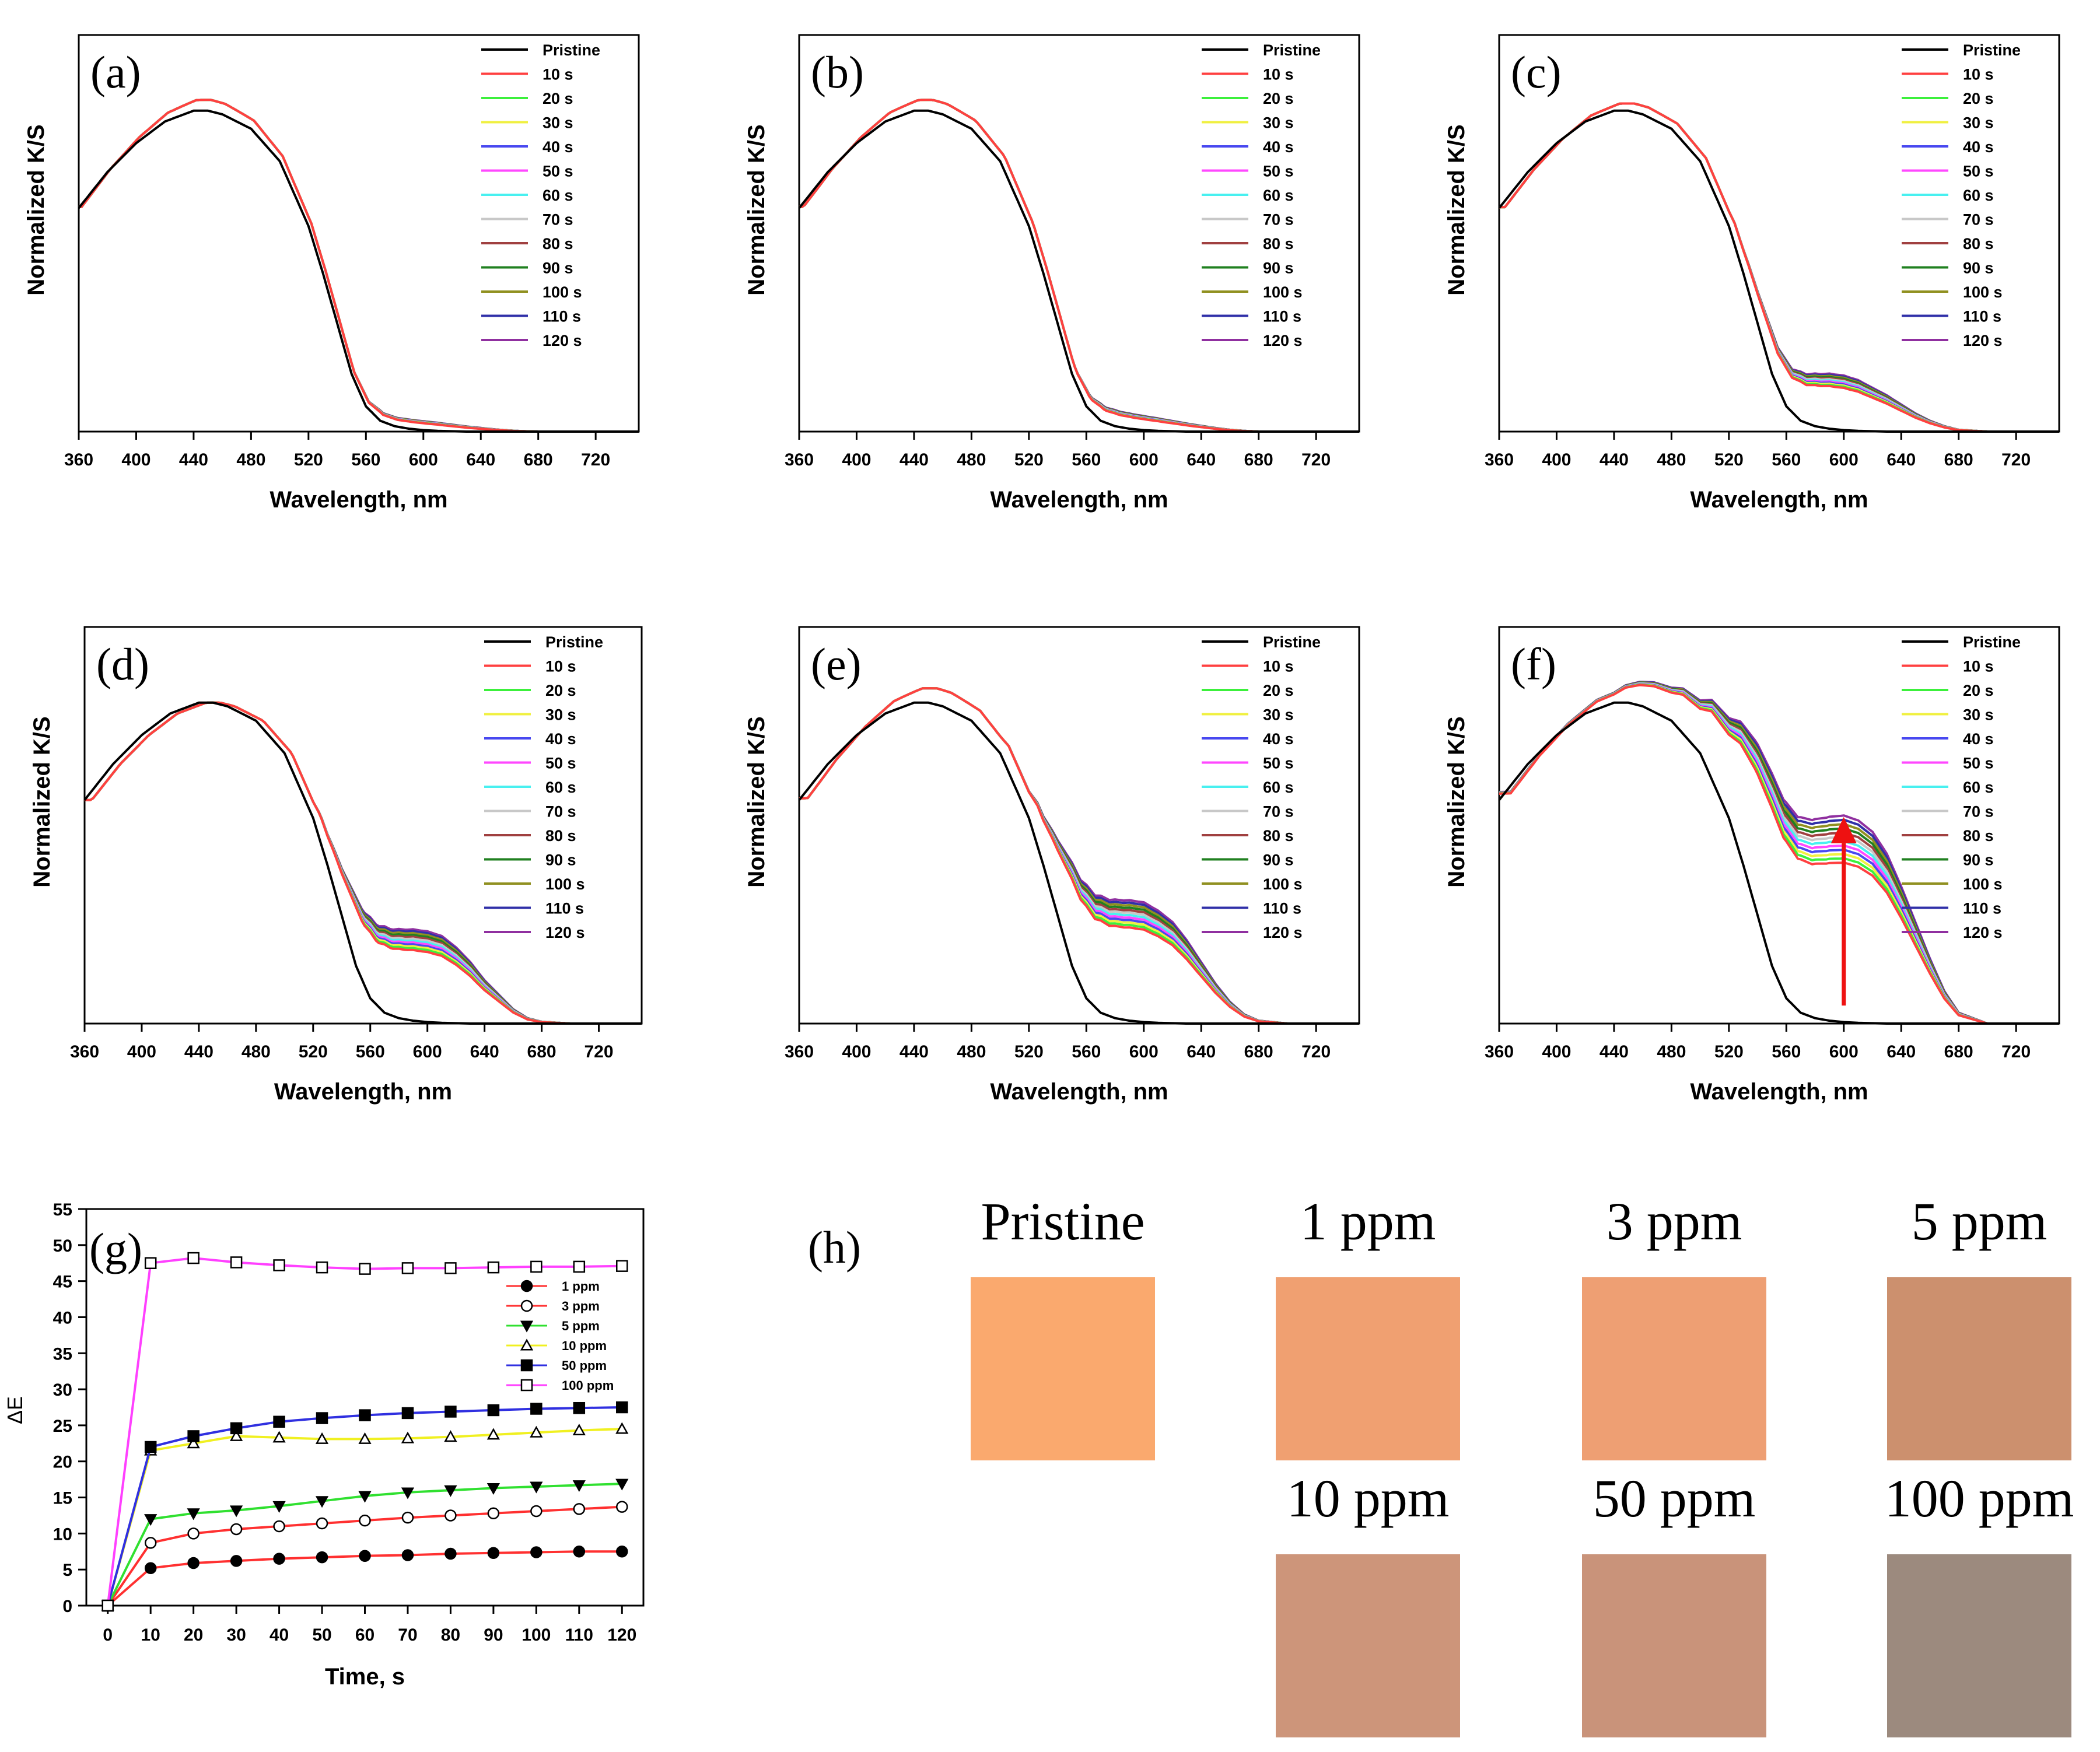  Describe the element at coordinates (108, 1635) in the screenshot. I see `x-tick-label: 0` at that location.